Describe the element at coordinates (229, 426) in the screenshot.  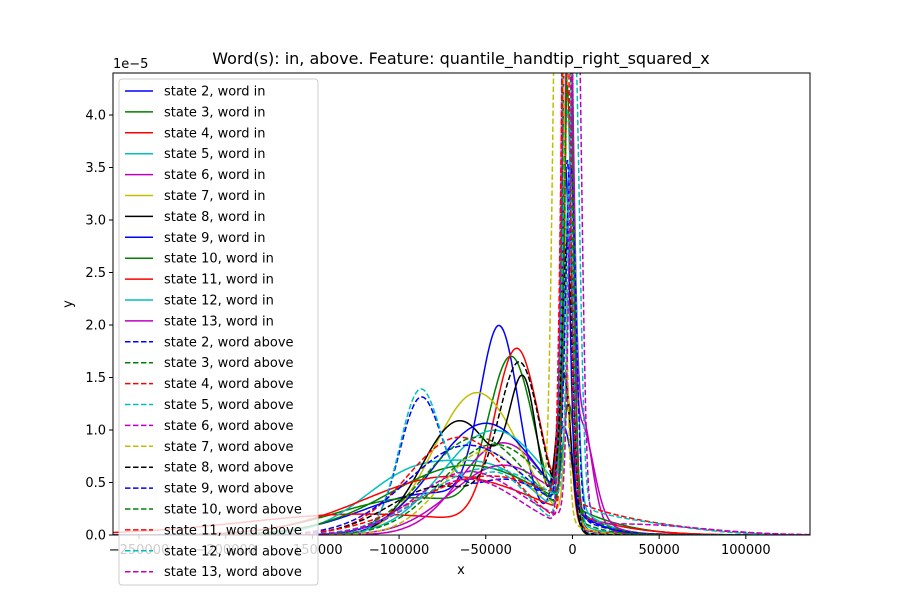
I see `legend-entry-17: state 6, word above` at that location.